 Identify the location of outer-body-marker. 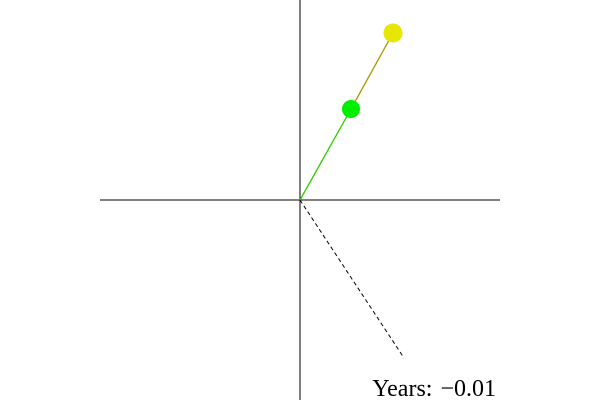
(393, 33).